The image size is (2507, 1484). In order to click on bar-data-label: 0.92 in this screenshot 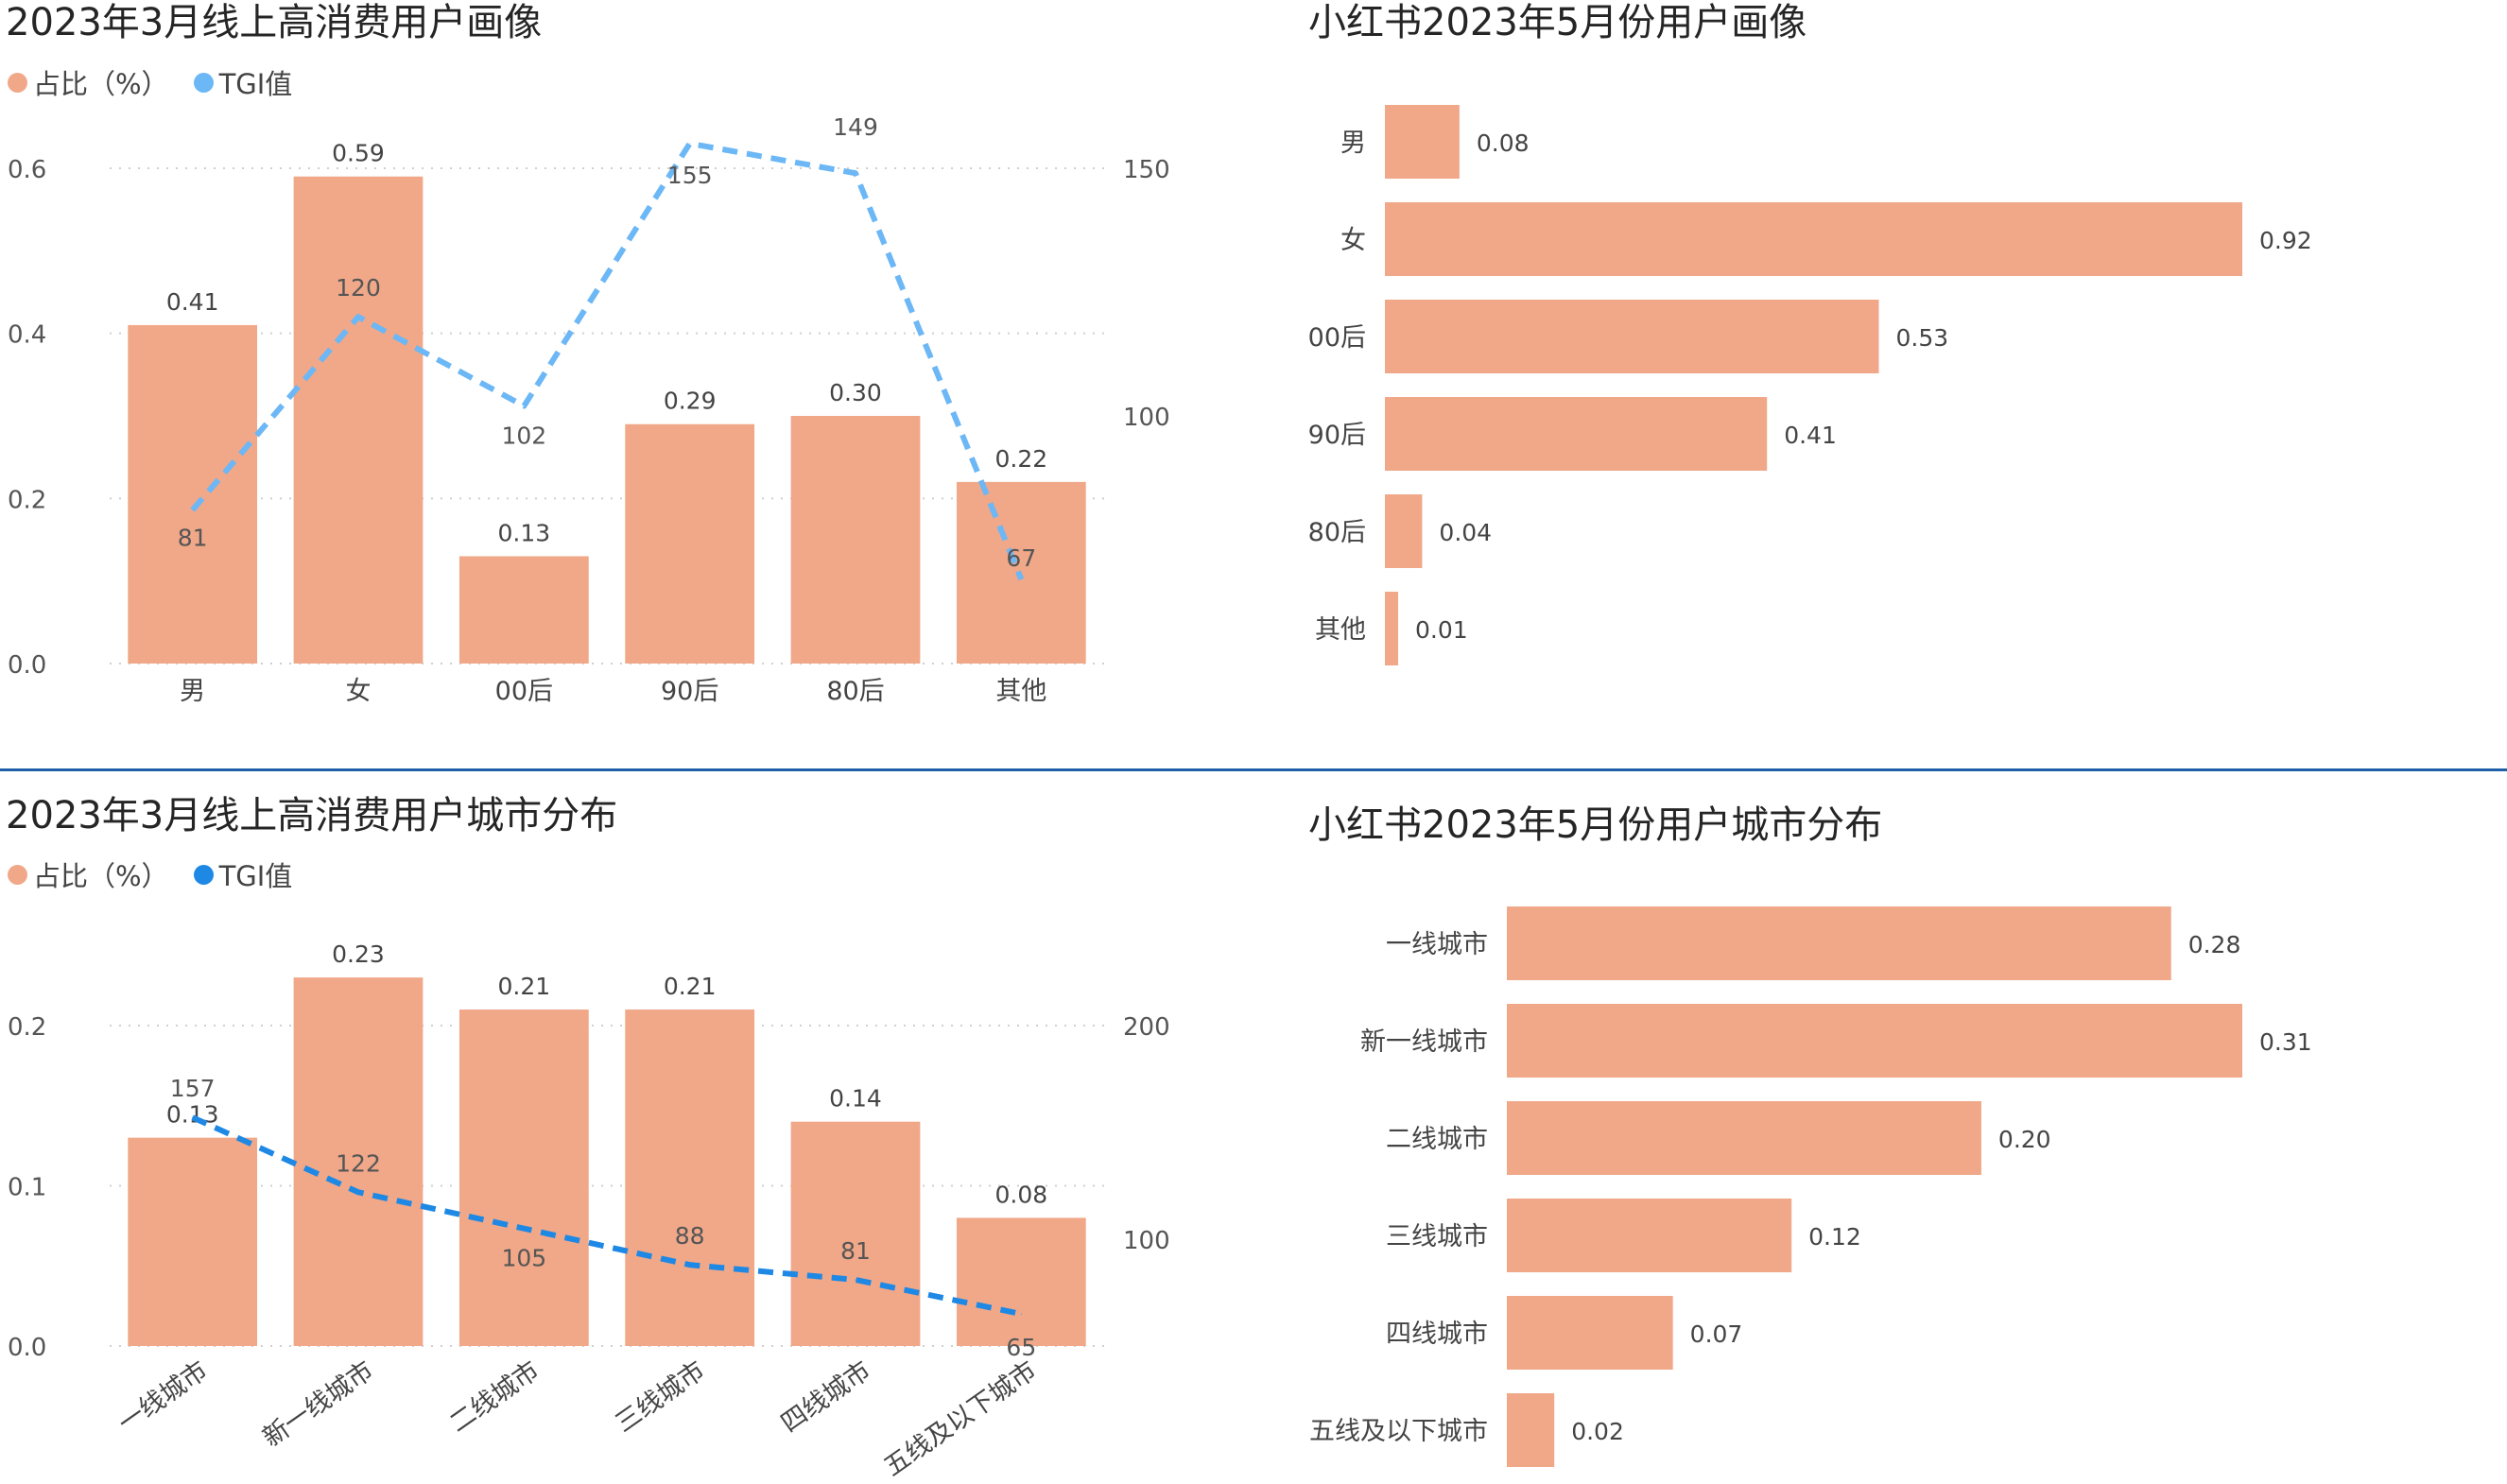, I will do `click(2285, 240)`.